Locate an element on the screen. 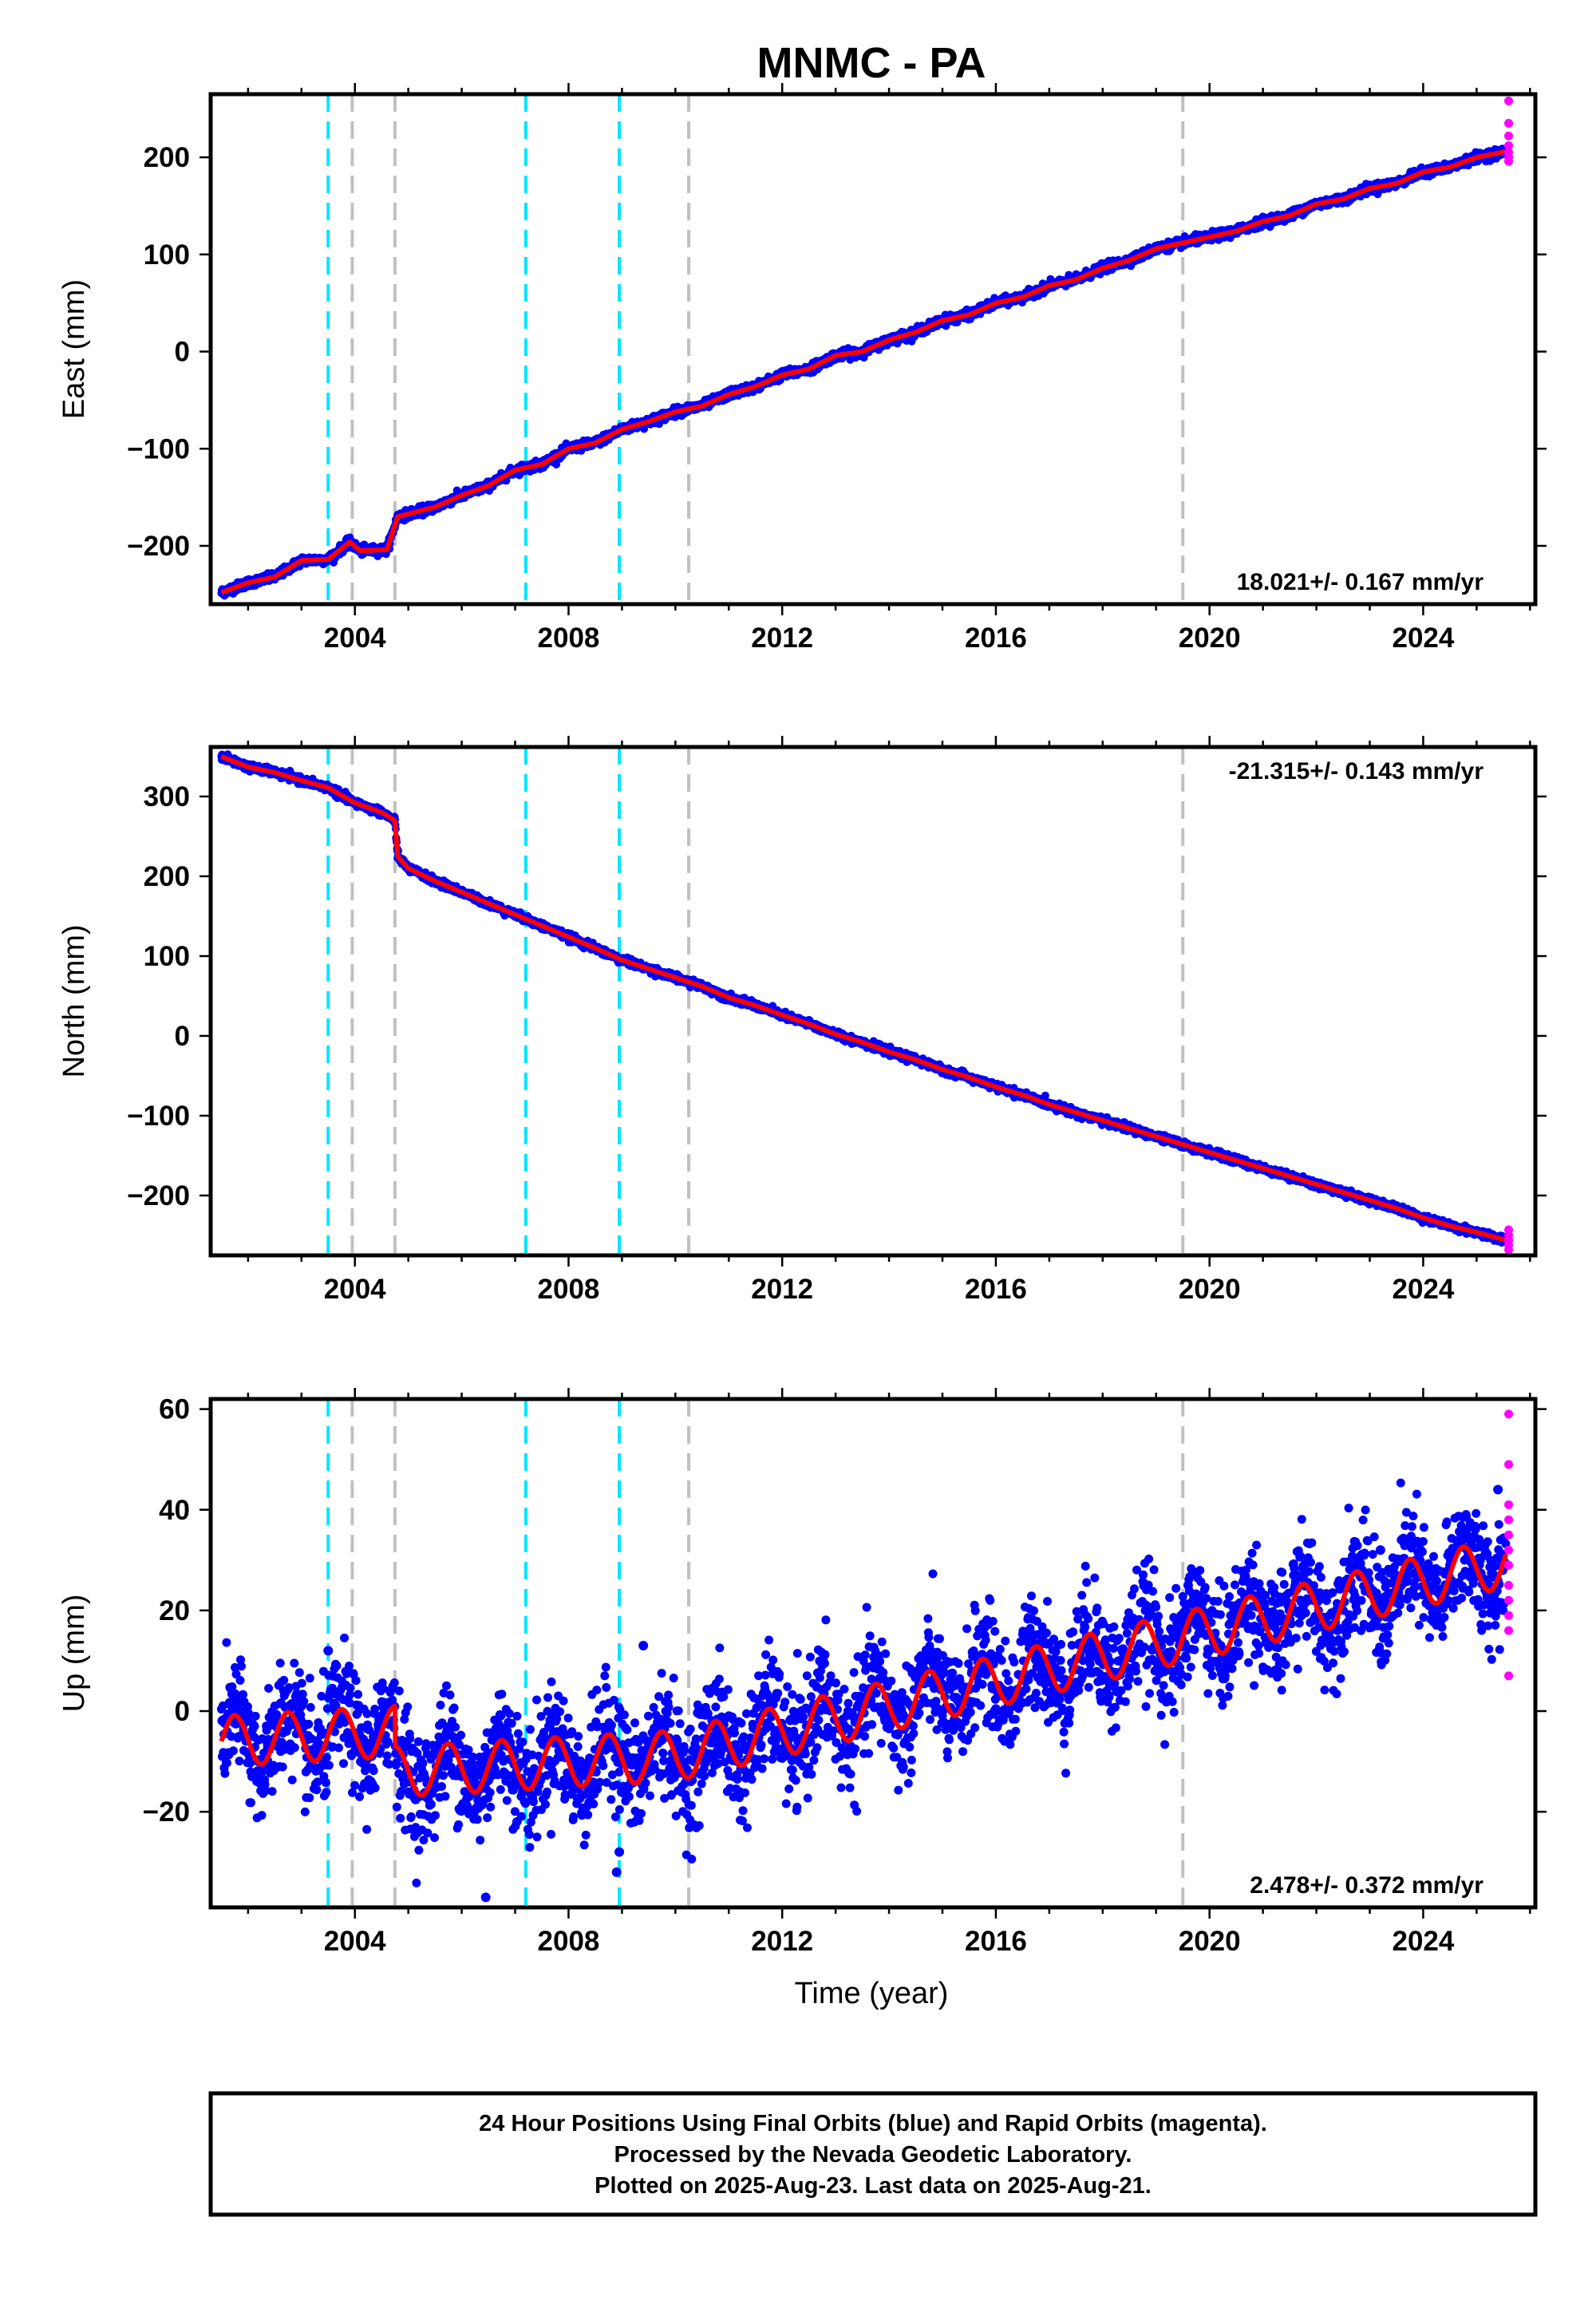 This screenshot has height=2316, width=1596. y-tick-label: −100 is located at coordinates (158, 448).